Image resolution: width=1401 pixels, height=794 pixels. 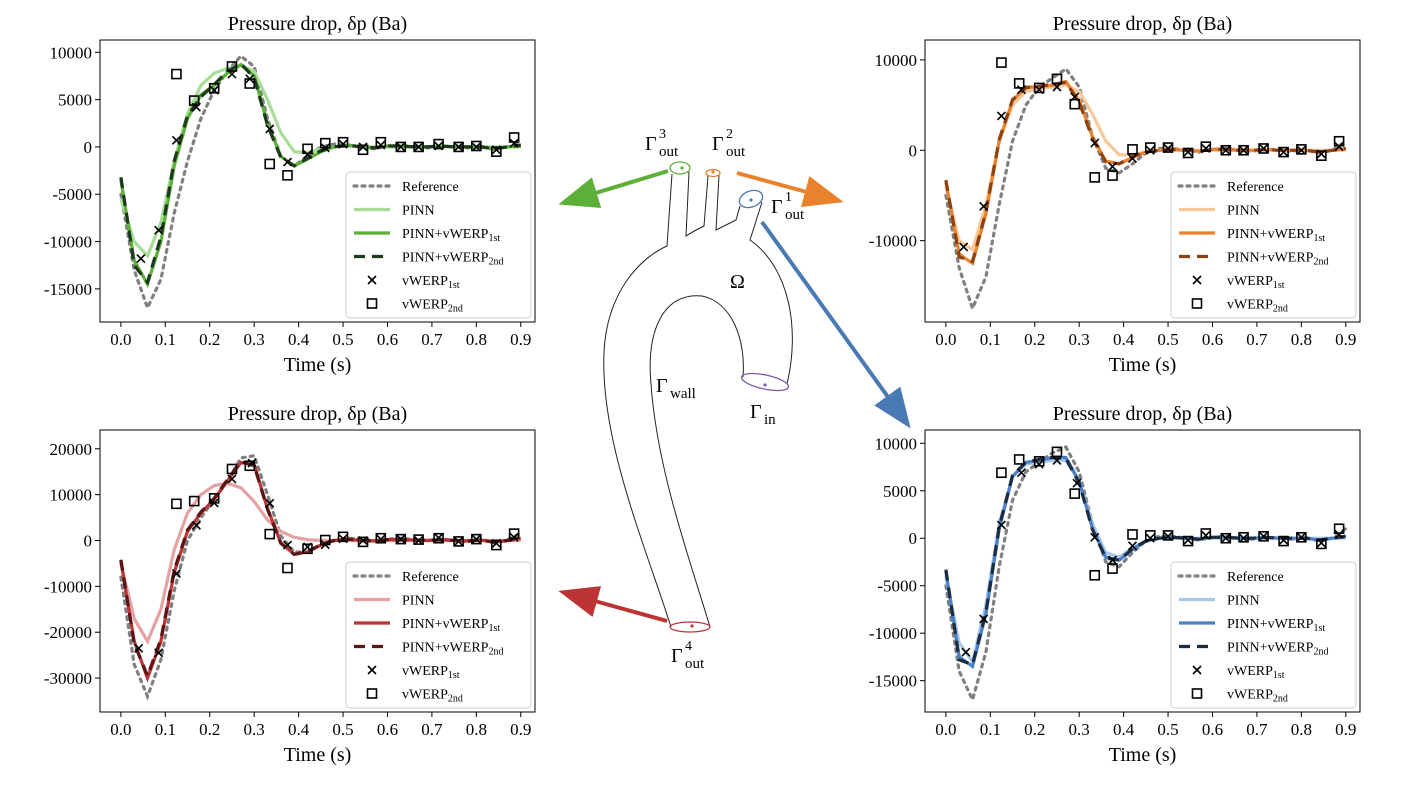 I want to click on series-line, so click(x=1145, y=561).